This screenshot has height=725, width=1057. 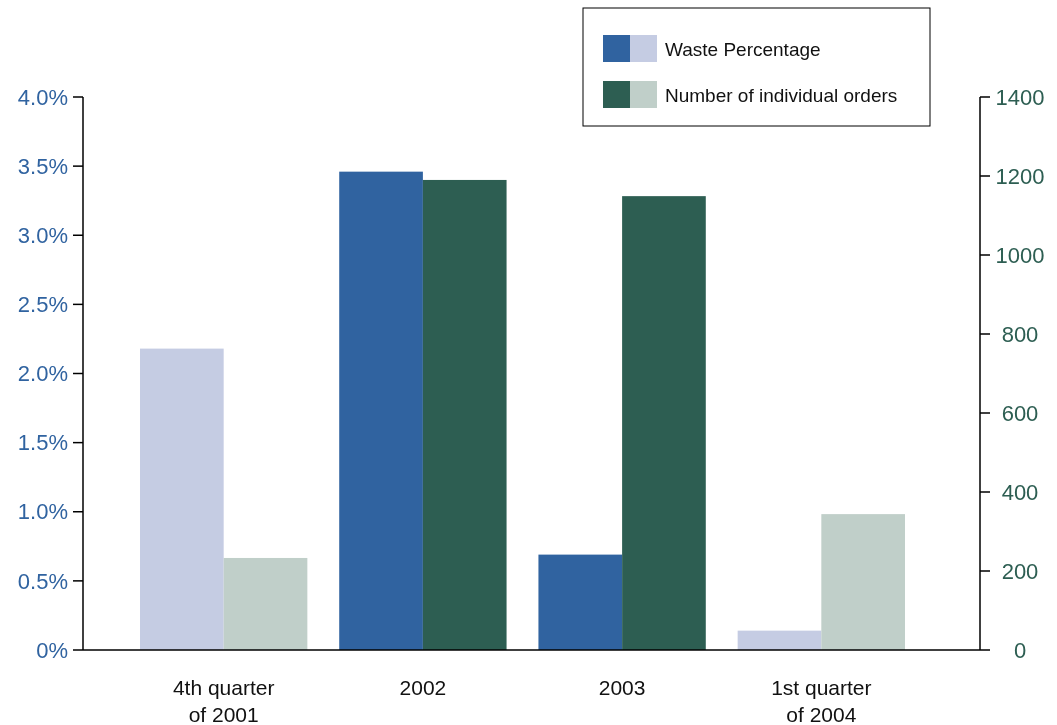 What do you see at coordinates (42, 305) in the screenshot?
I see `y-tick-label: 2.5%` at bounding box center [42, 305].